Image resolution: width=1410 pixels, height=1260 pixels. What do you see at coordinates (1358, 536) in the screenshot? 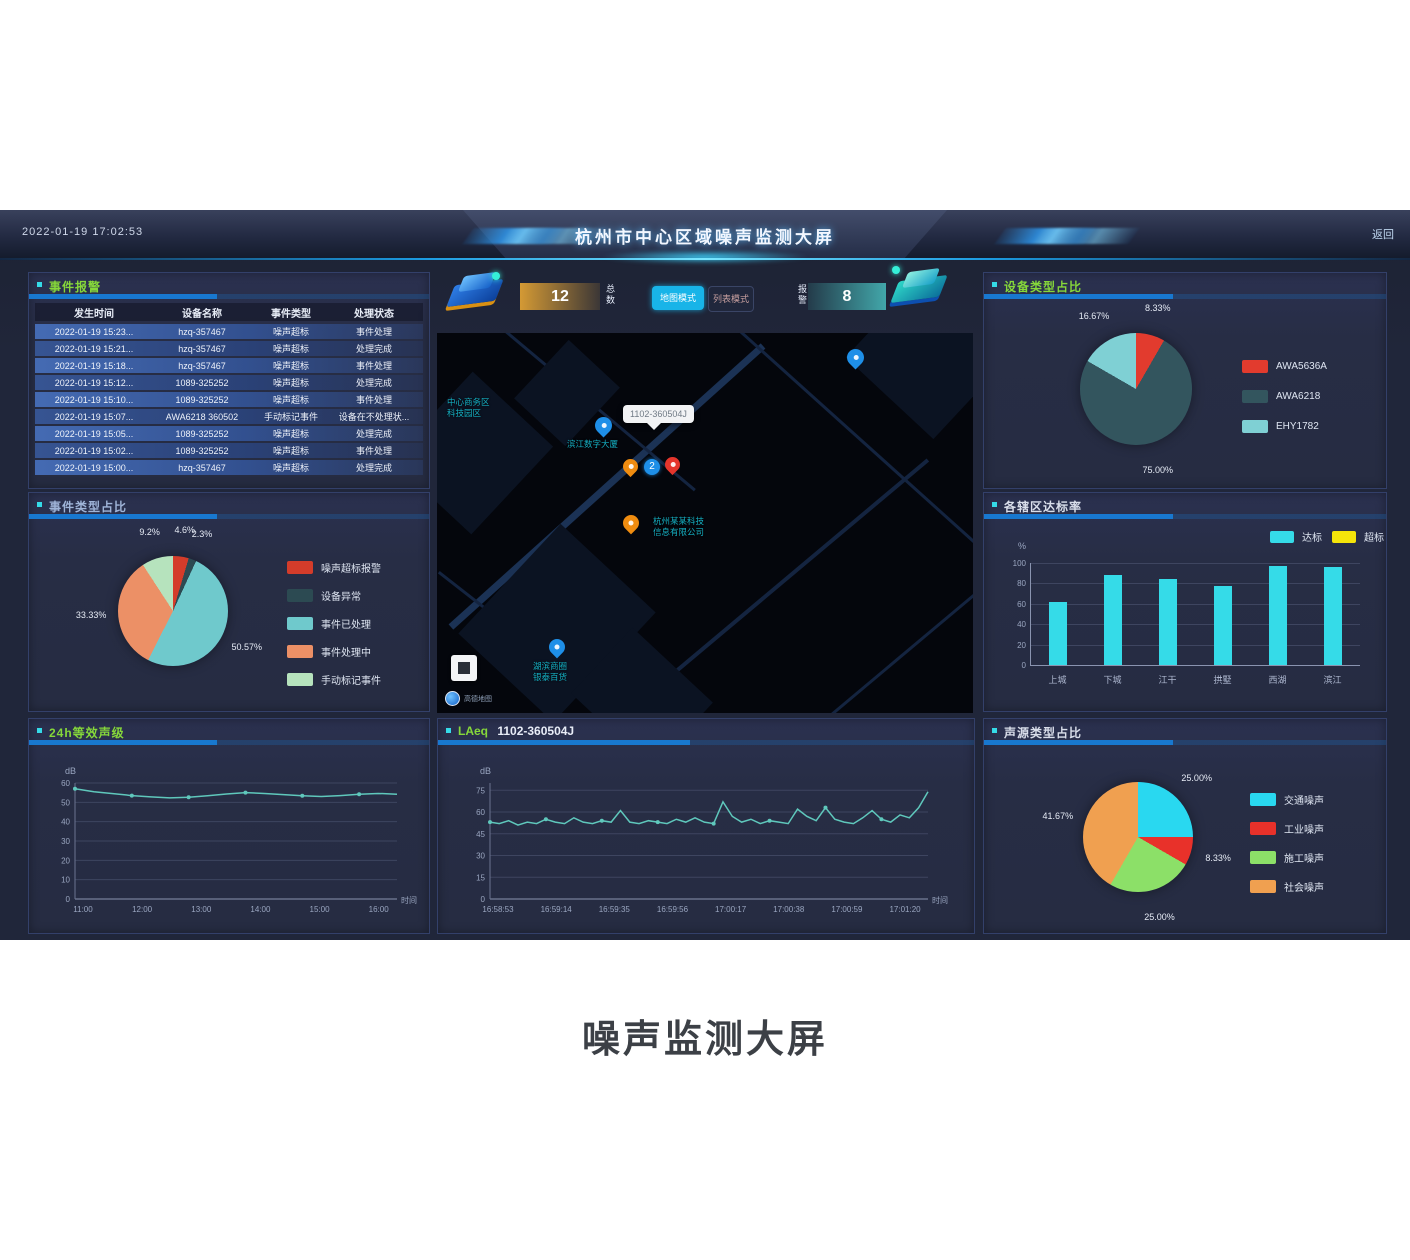
I see `legend-item: 超标` at bounding box center [1358, 536].